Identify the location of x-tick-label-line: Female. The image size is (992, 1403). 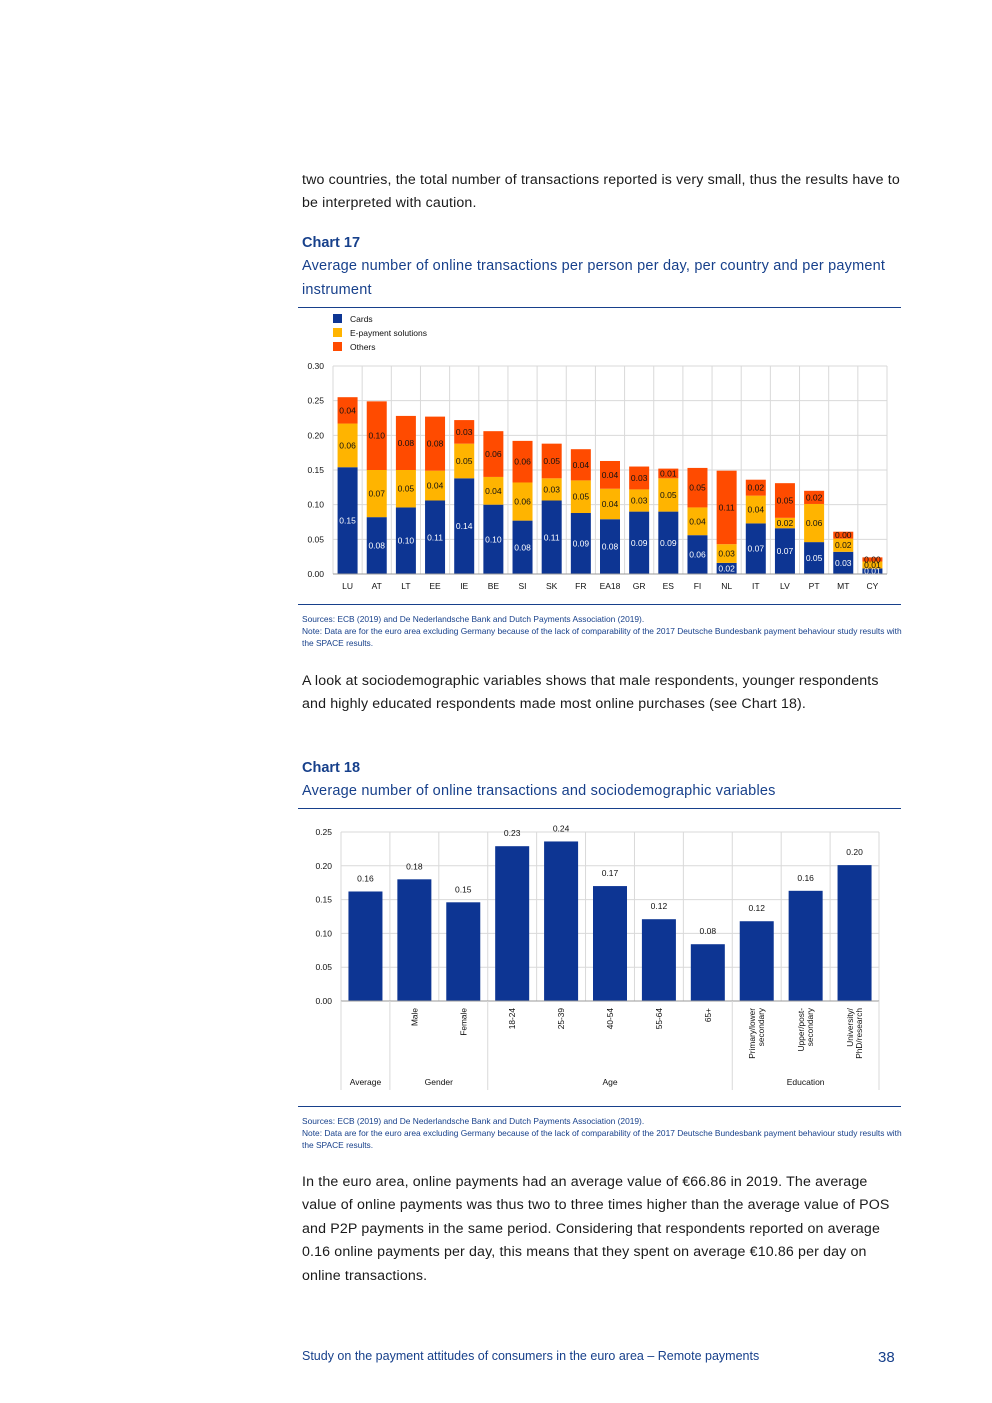
(463, 1022).